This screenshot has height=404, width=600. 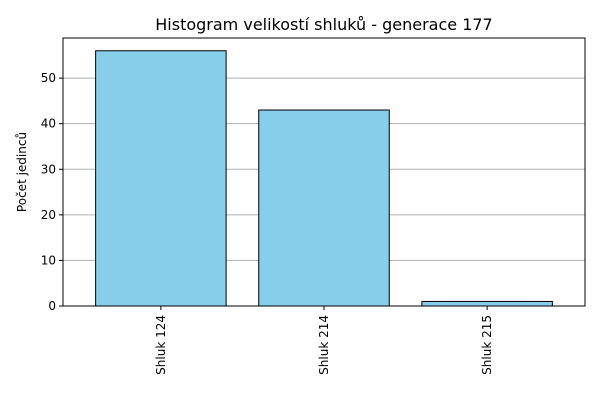 I want to click on y-tick-label: 50, so click(x=48, y=78).